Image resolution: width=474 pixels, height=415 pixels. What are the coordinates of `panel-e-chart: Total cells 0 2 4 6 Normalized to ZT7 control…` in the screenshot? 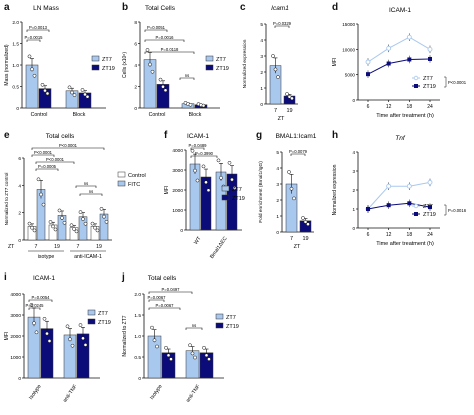 It's located at (75, 196).